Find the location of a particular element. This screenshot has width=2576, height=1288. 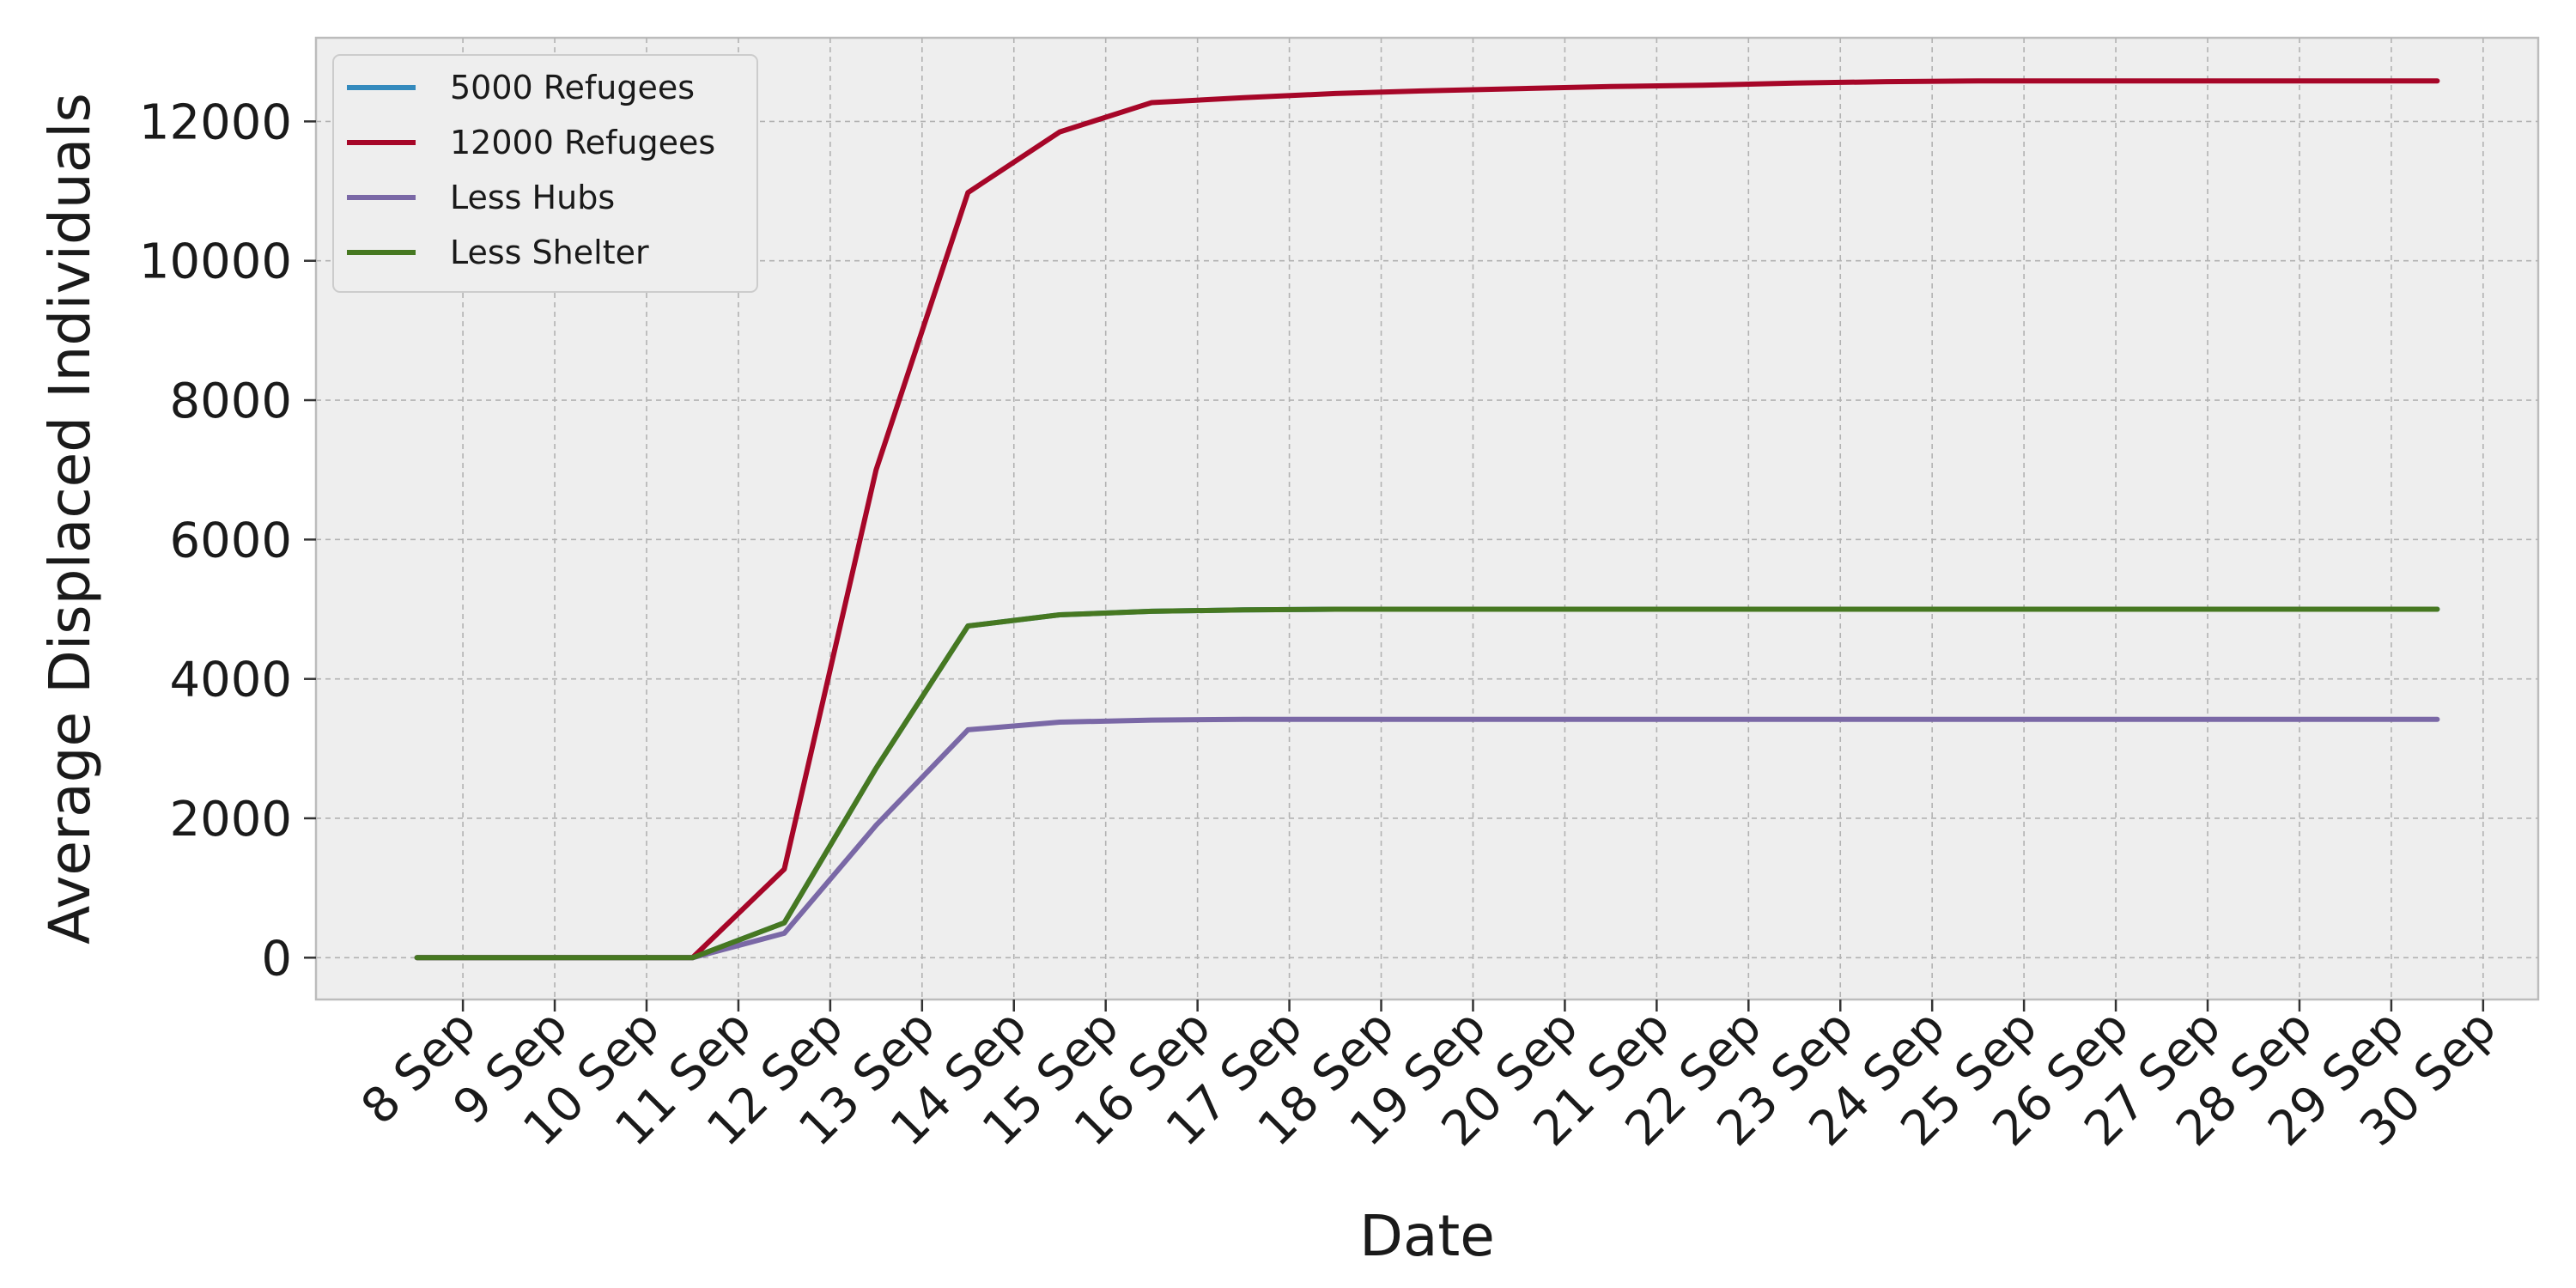

legend-label: Less Shelter is located at coordinates (550, 252).